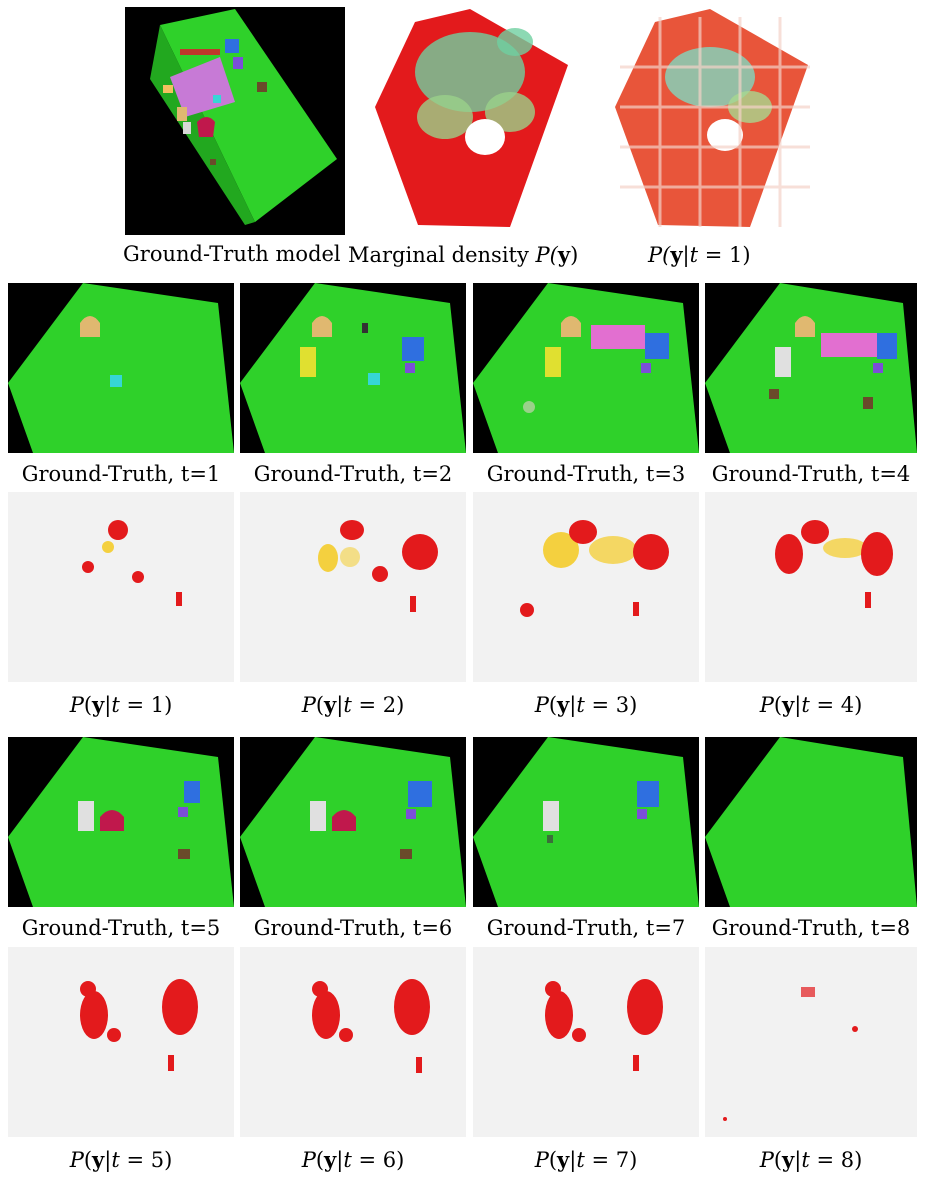  What do you see at coordinates (121, 474) in the screenshot?
I see `caption-ground-truth-t1: Ground-Truth, t=1` at bounding box center [121, 474].